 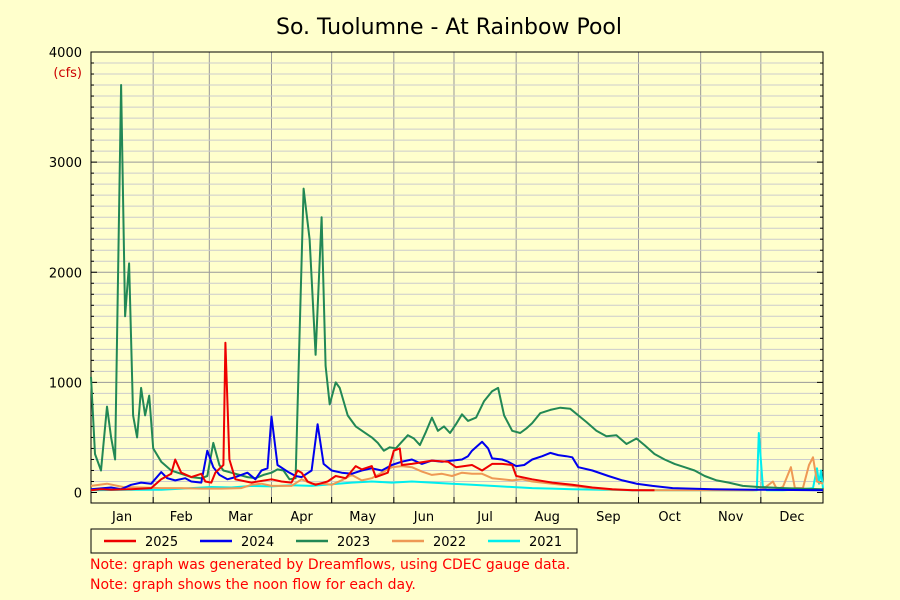 I want to click on x-tick-label: Sep, so click(x=608, y=517).